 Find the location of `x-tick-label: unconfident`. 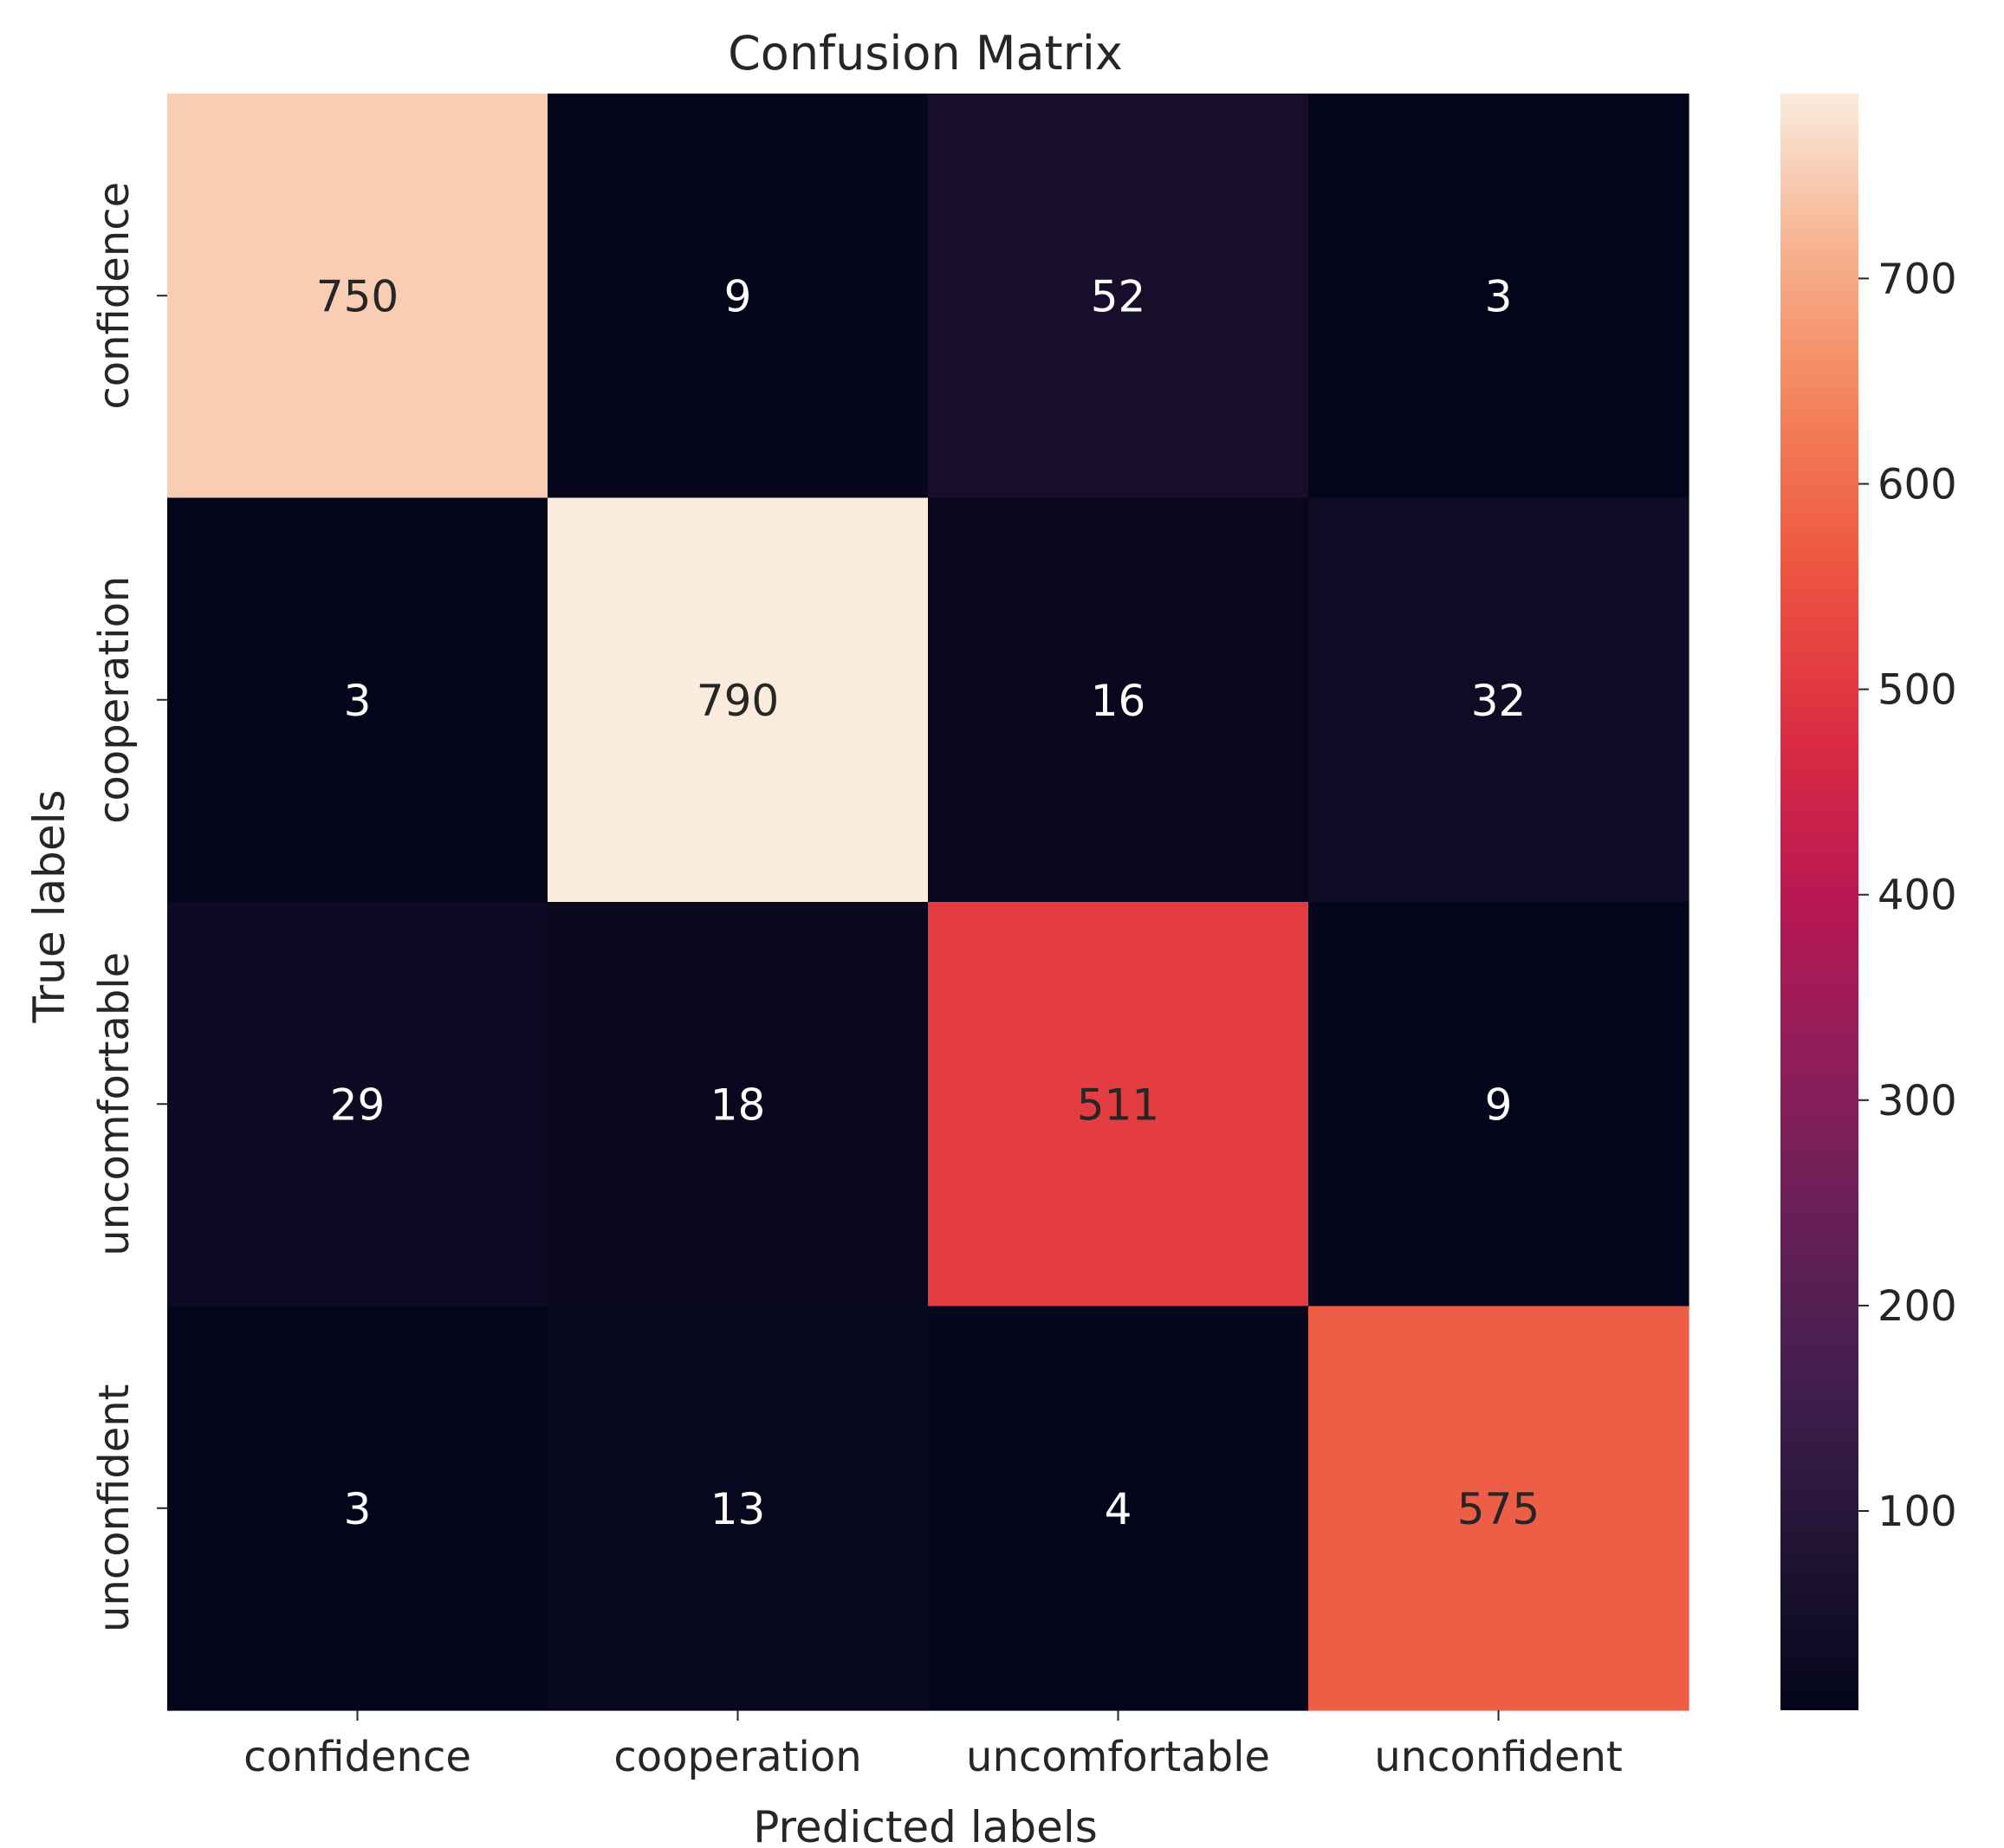

x-tick-label: unconfident is located at coordinates (1498, 1757).